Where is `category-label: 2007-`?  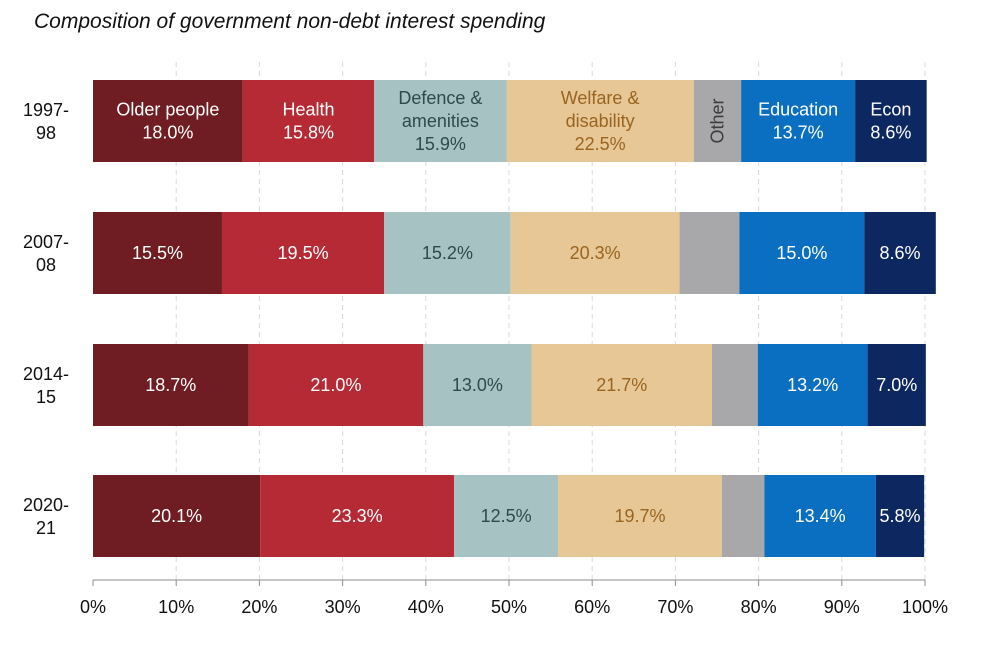
category-label: 2007- is located at coordinates (46, 242).